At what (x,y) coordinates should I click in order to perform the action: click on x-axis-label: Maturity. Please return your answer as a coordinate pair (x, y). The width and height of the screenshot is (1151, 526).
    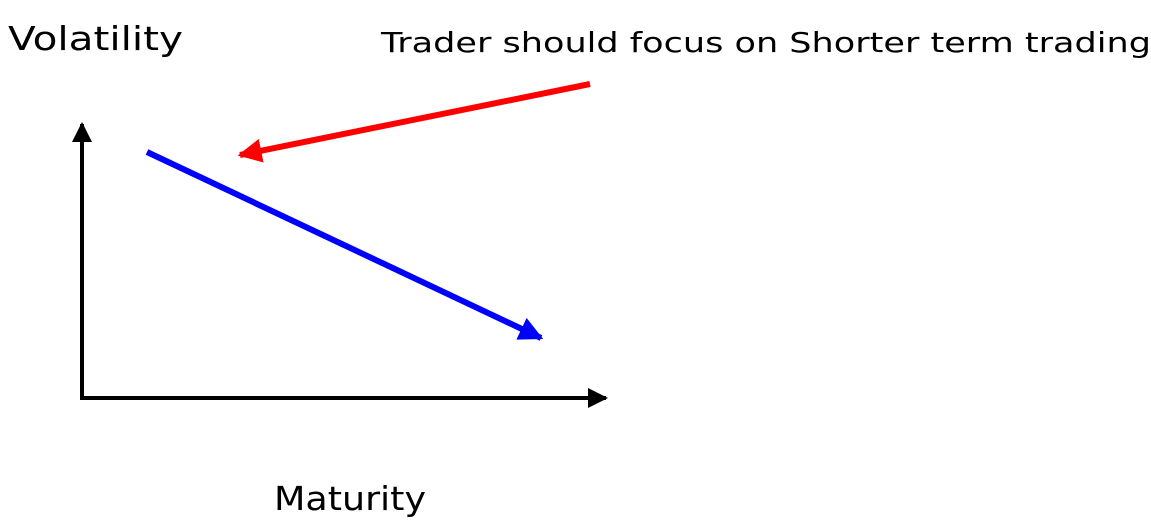
    Looking at the image, I should click on (350, 498).